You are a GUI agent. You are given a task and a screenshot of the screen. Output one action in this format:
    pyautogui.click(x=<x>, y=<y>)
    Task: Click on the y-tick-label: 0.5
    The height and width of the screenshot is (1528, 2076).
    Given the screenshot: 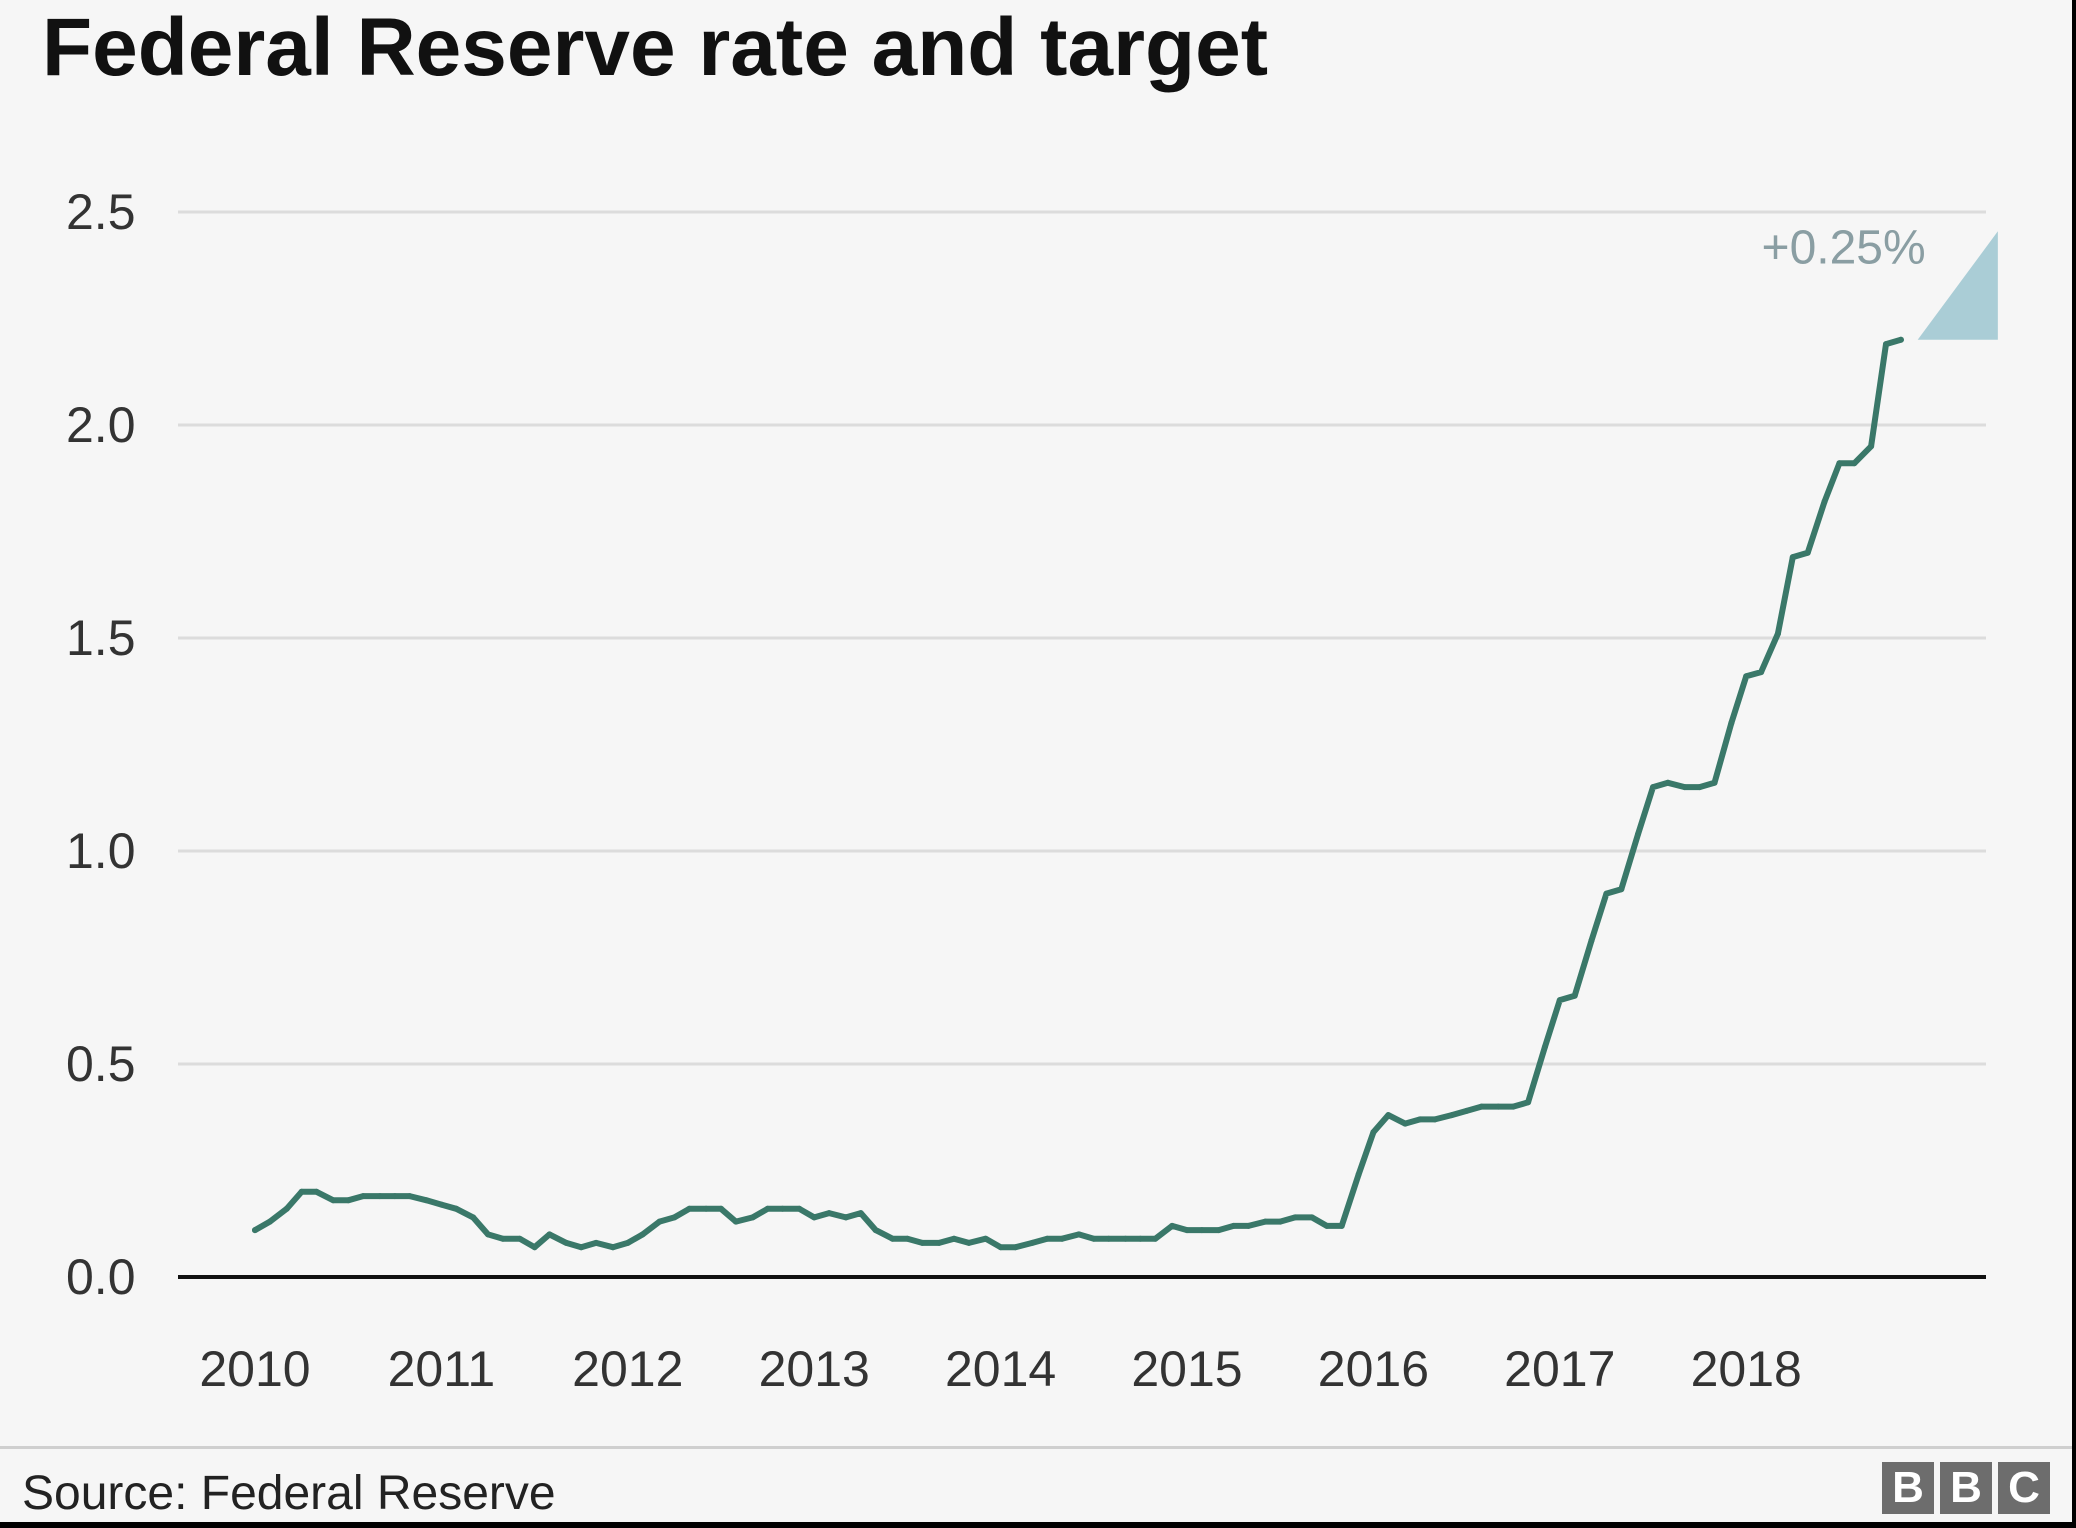 What is the action you would take?
    pyautogui.click(x=101, y=1064)
    